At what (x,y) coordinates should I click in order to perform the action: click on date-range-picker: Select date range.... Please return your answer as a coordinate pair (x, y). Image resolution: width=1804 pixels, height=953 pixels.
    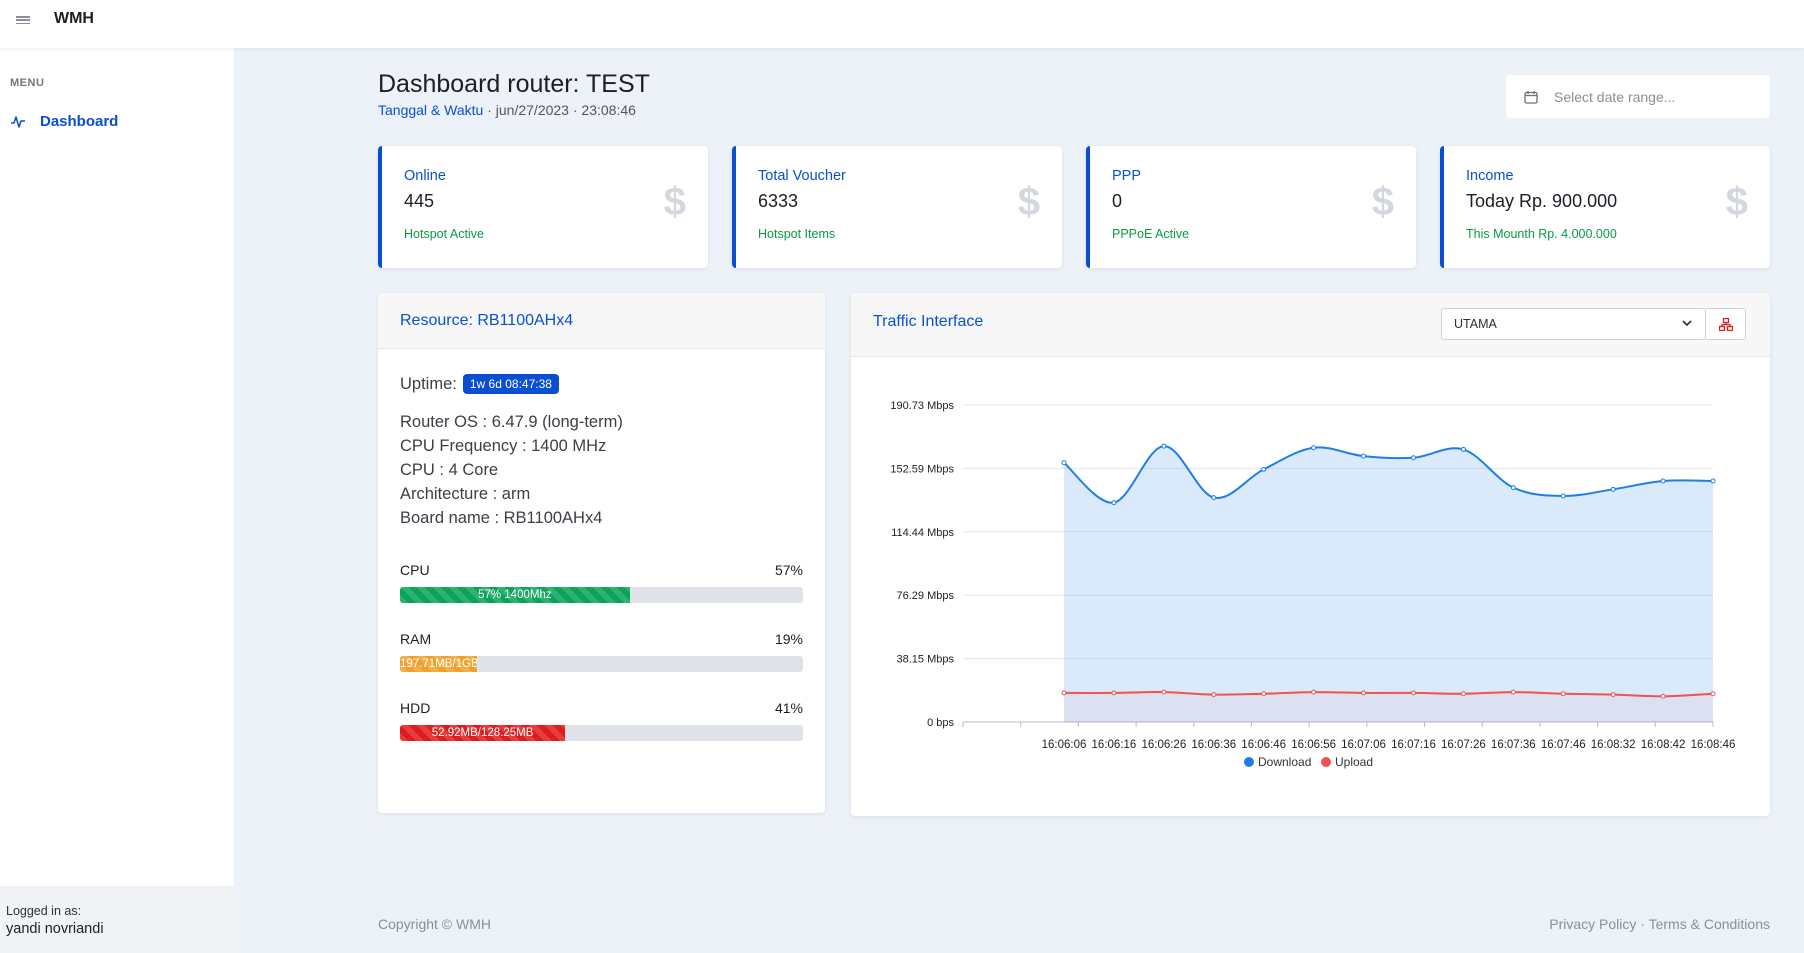
    Looking at the image, I should click on (1638, 96).